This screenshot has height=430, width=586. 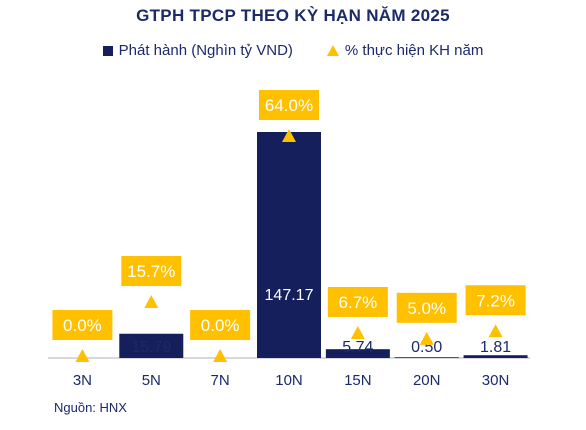 I want to click on bar-value-label-5N: 15.79, so click(x=151, y=347).